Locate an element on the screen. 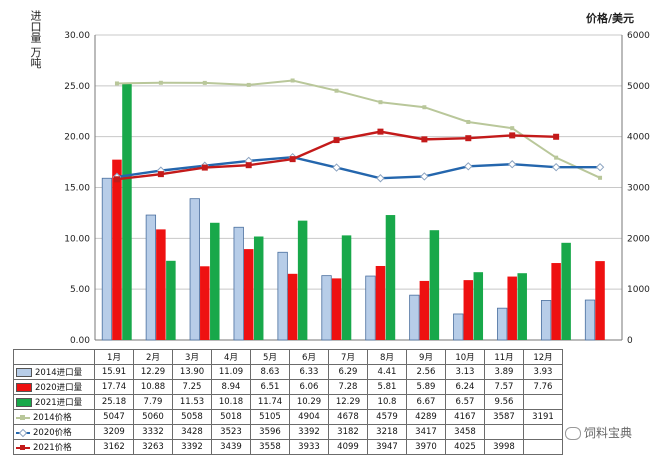  table-cell: 3182 is located at coordinates (348, 432).